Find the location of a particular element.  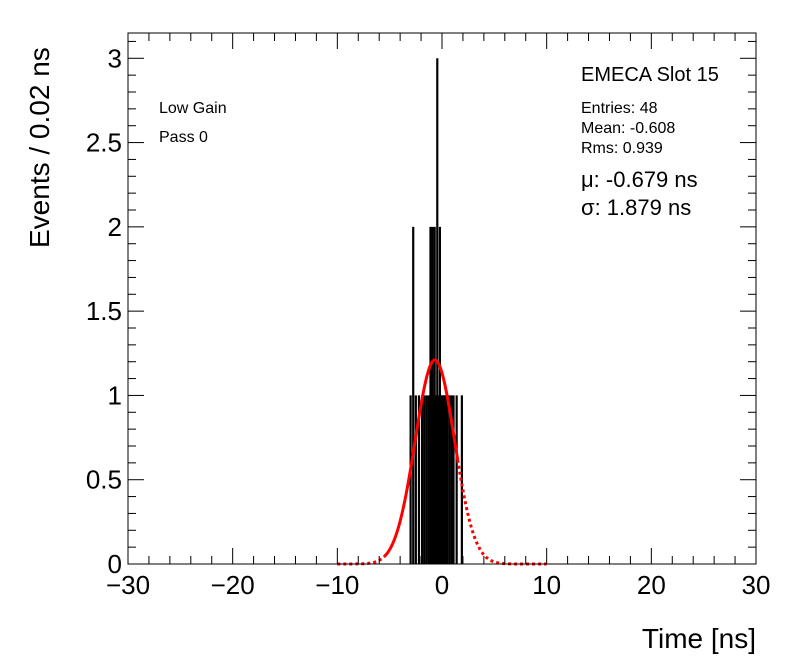

entries-label: Entries: 48 is located at coordinates (619, 108).